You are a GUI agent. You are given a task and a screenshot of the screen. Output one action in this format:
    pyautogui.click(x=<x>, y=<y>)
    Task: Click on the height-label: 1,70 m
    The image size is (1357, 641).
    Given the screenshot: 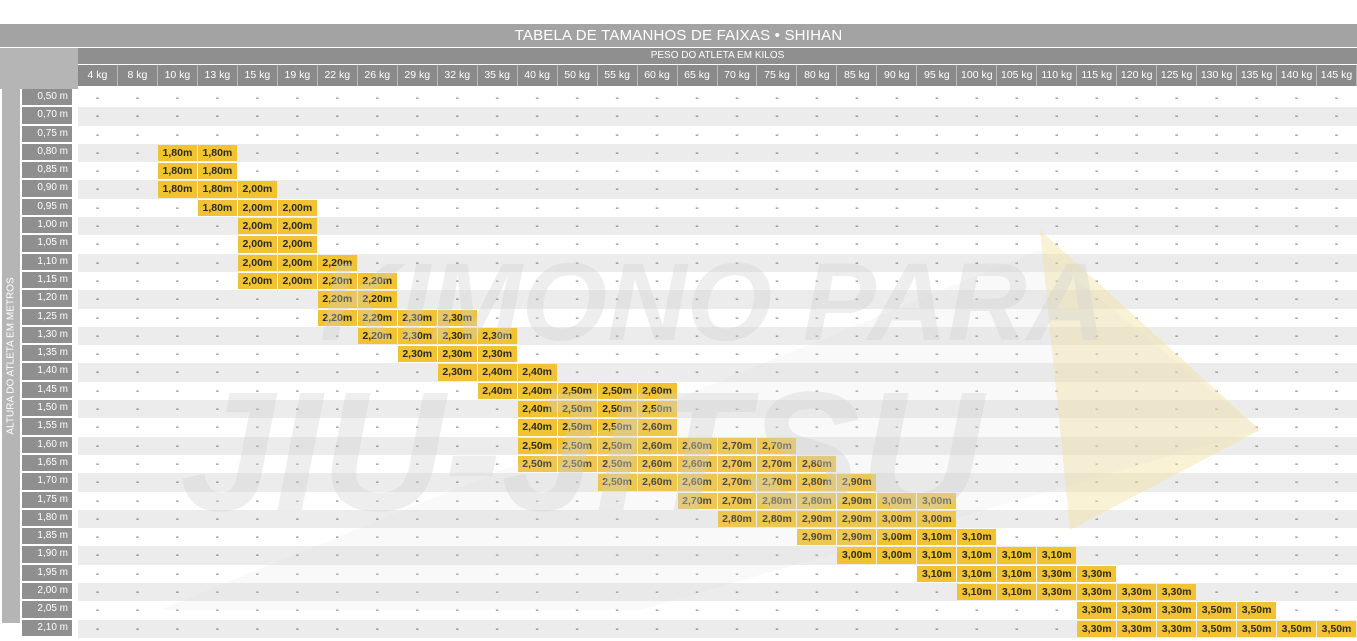 What is the action you would take?
    pyautogui.click(x=47, y=481)
    